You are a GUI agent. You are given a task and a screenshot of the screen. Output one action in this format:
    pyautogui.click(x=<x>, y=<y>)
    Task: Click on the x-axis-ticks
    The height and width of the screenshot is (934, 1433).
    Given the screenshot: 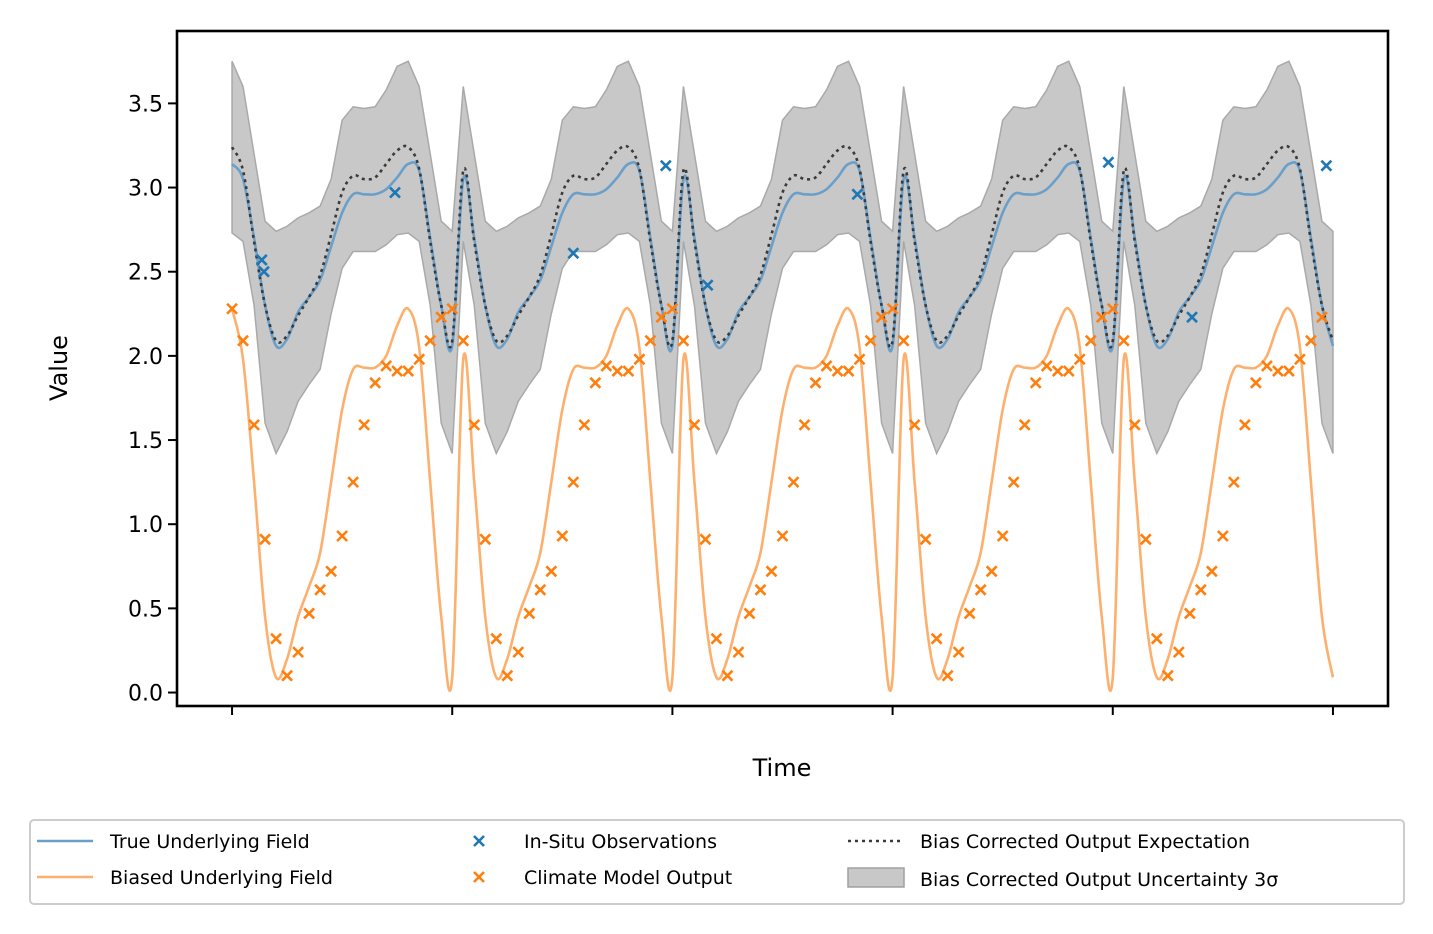 What is the action you would take?
    pyautogui.click(x=782, y=710)
    